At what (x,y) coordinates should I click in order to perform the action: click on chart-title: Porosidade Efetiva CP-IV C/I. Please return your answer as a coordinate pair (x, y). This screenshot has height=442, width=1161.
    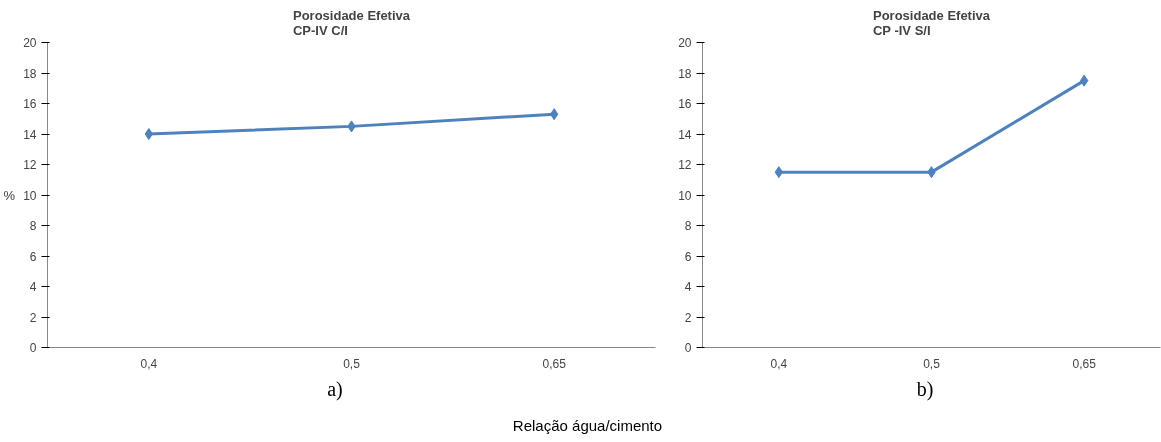
    Looking at the image, I should click on (351, 22).